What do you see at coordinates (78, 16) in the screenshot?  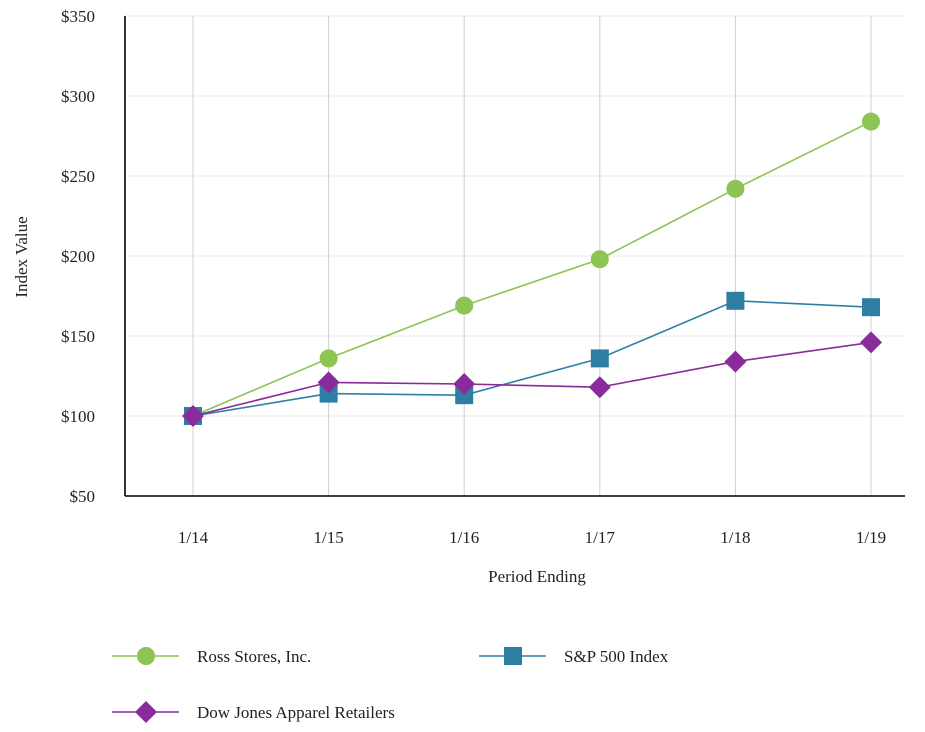 I see `y-tick-label: $350` at bounding box center [78, 16].